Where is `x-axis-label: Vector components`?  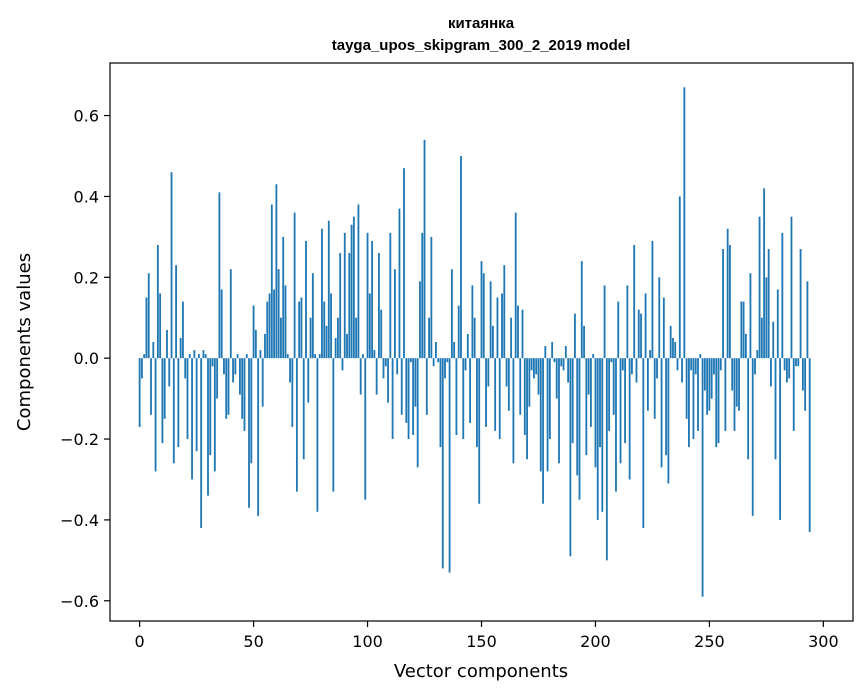 x-axis-label: Vector components is located at coordinates (481, 671).